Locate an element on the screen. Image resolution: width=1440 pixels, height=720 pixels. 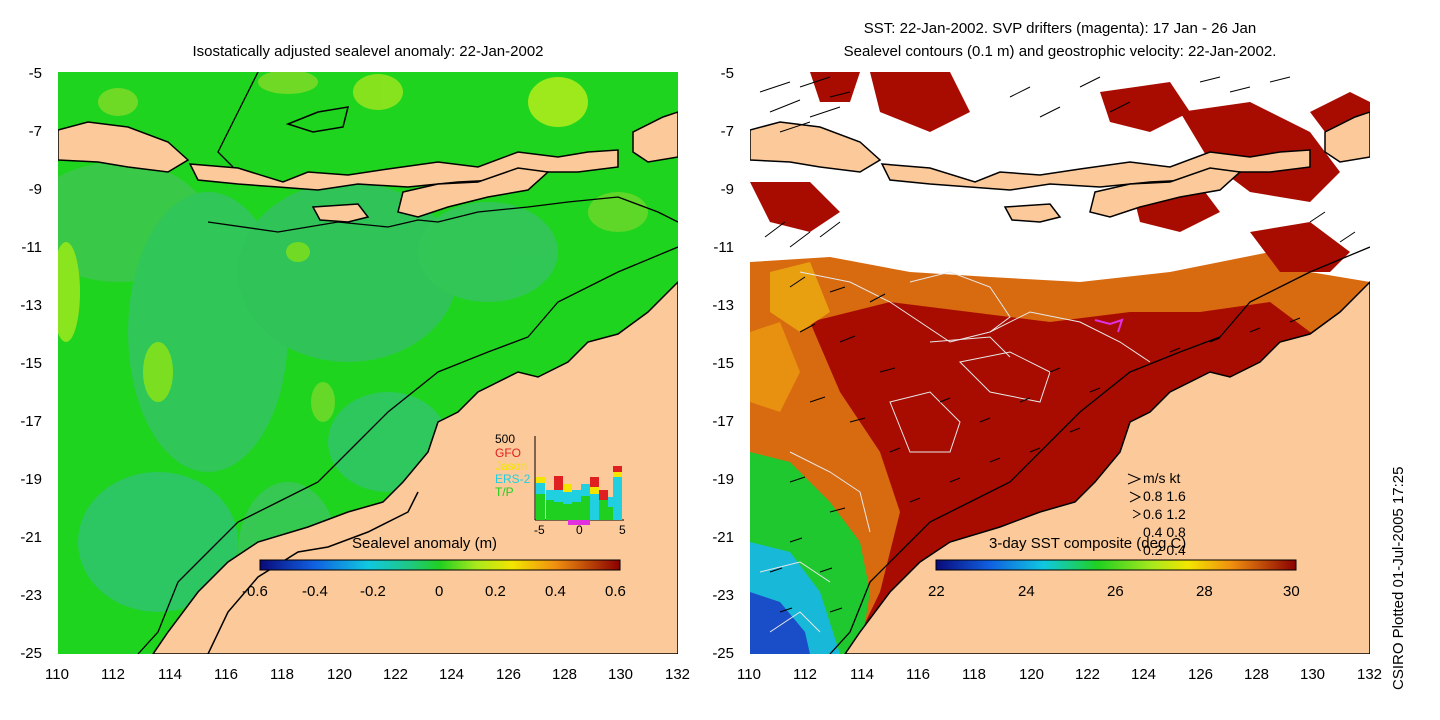
right-colorbar-label: 3-day SST composite (deg C) is located at coordinates (1087, 543).